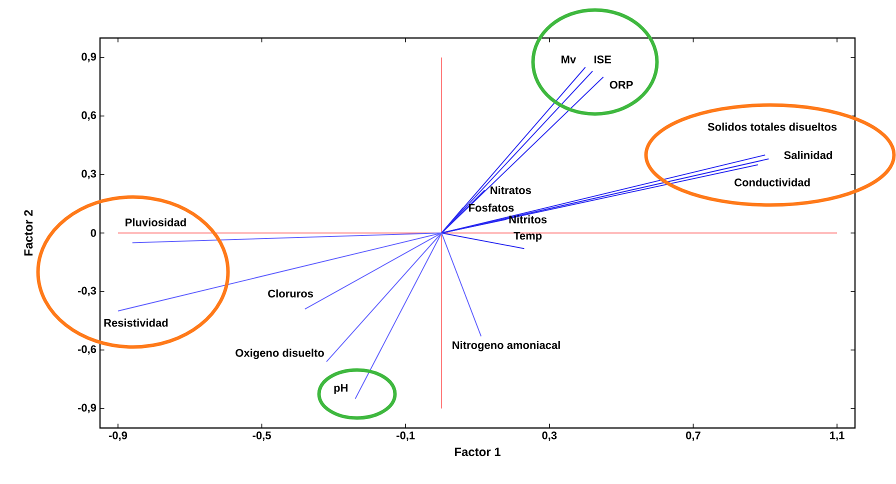 The width and height of the screenshot is (896, 484). What do you see at coordinates (89, 116) in the screenshot?
I see `y-tick-label: 0,6` at bounding box center [89, 116].